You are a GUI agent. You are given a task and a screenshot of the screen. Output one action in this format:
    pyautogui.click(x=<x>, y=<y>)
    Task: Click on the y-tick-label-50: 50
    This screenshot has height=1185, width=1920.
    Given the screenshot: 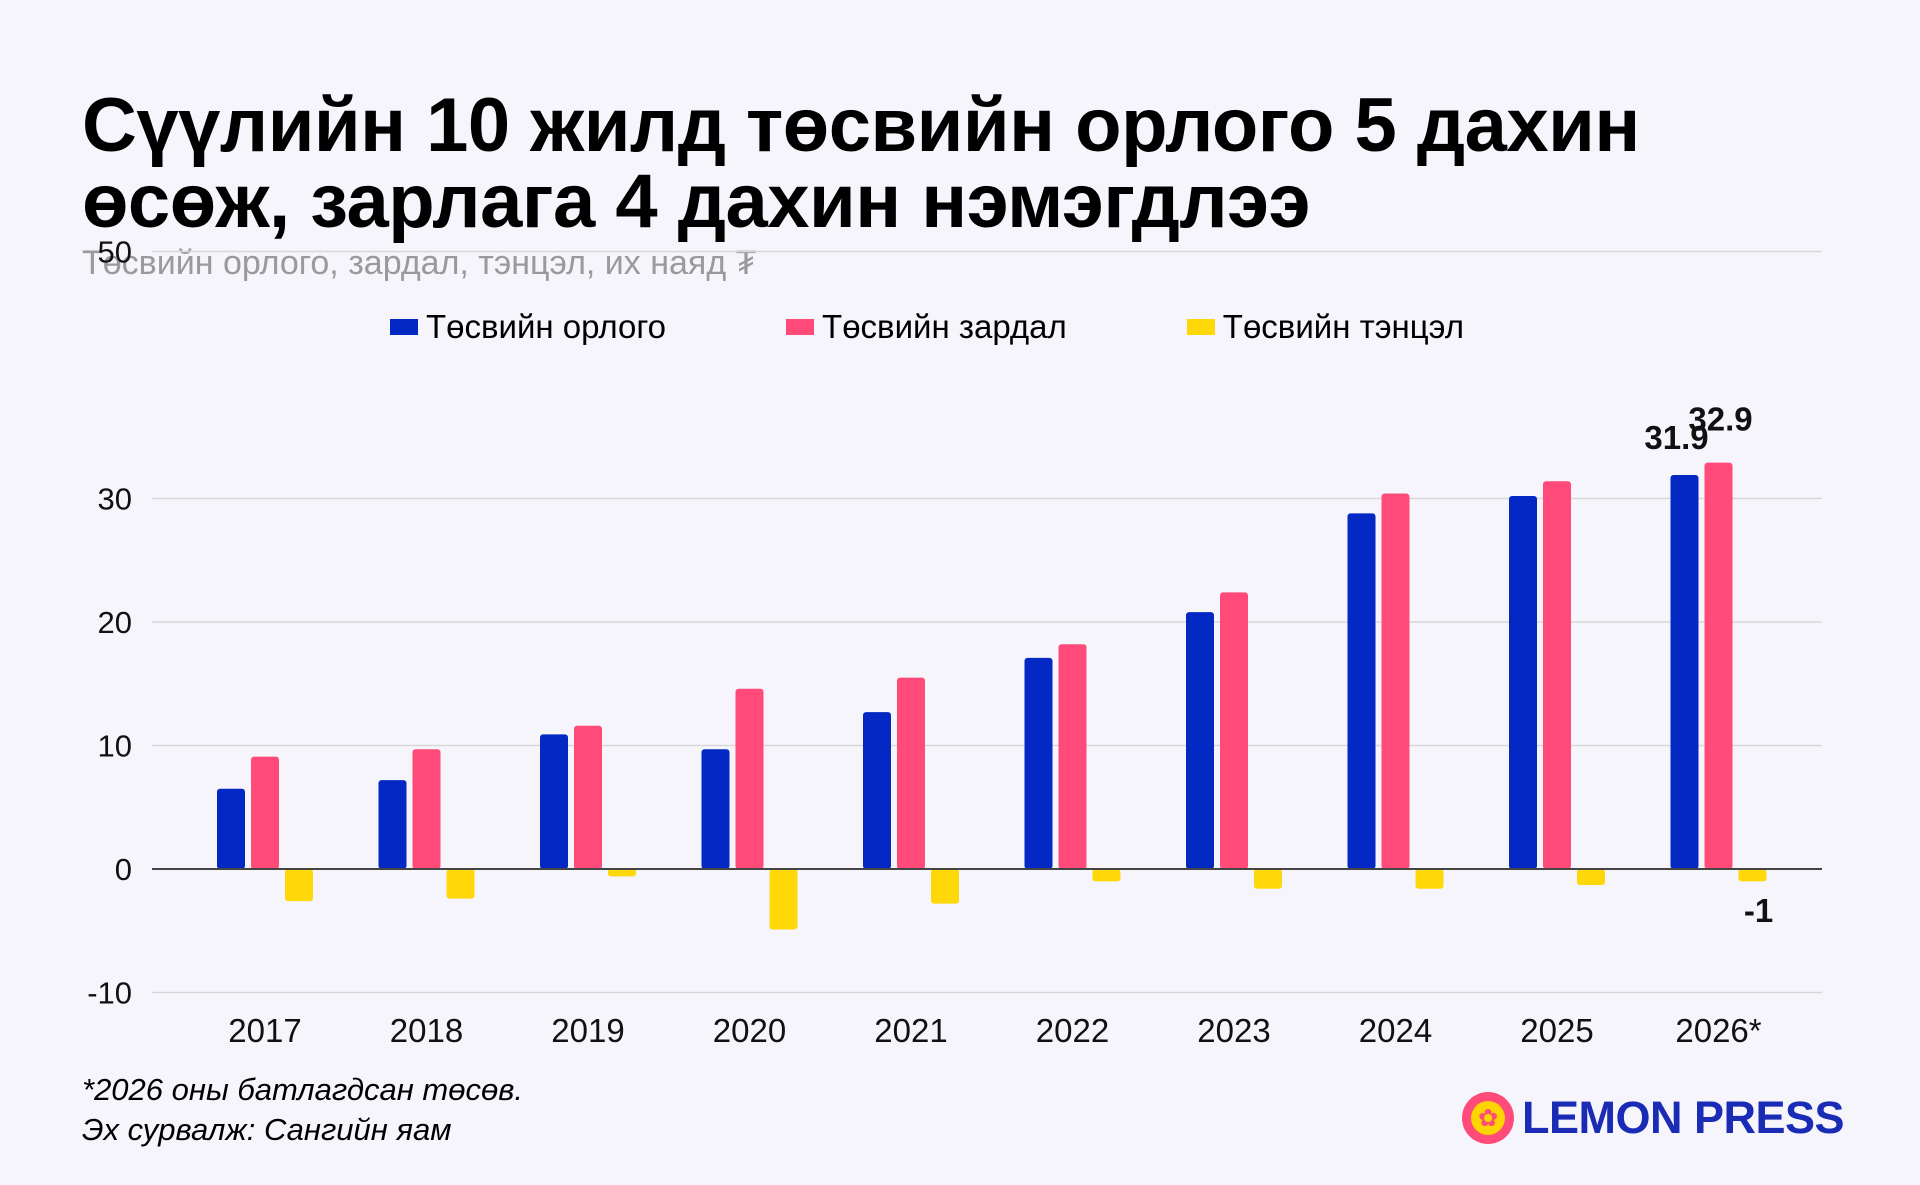 What is the action you would take?
    pyautogui.click(x=115, y=252)
    